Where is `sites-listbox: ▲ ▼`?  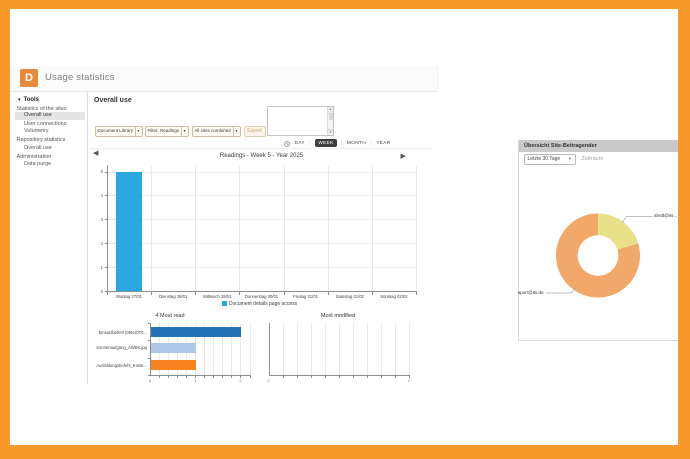
sites-listbox: ▲ ▼ is located at coordinates (300, 121).